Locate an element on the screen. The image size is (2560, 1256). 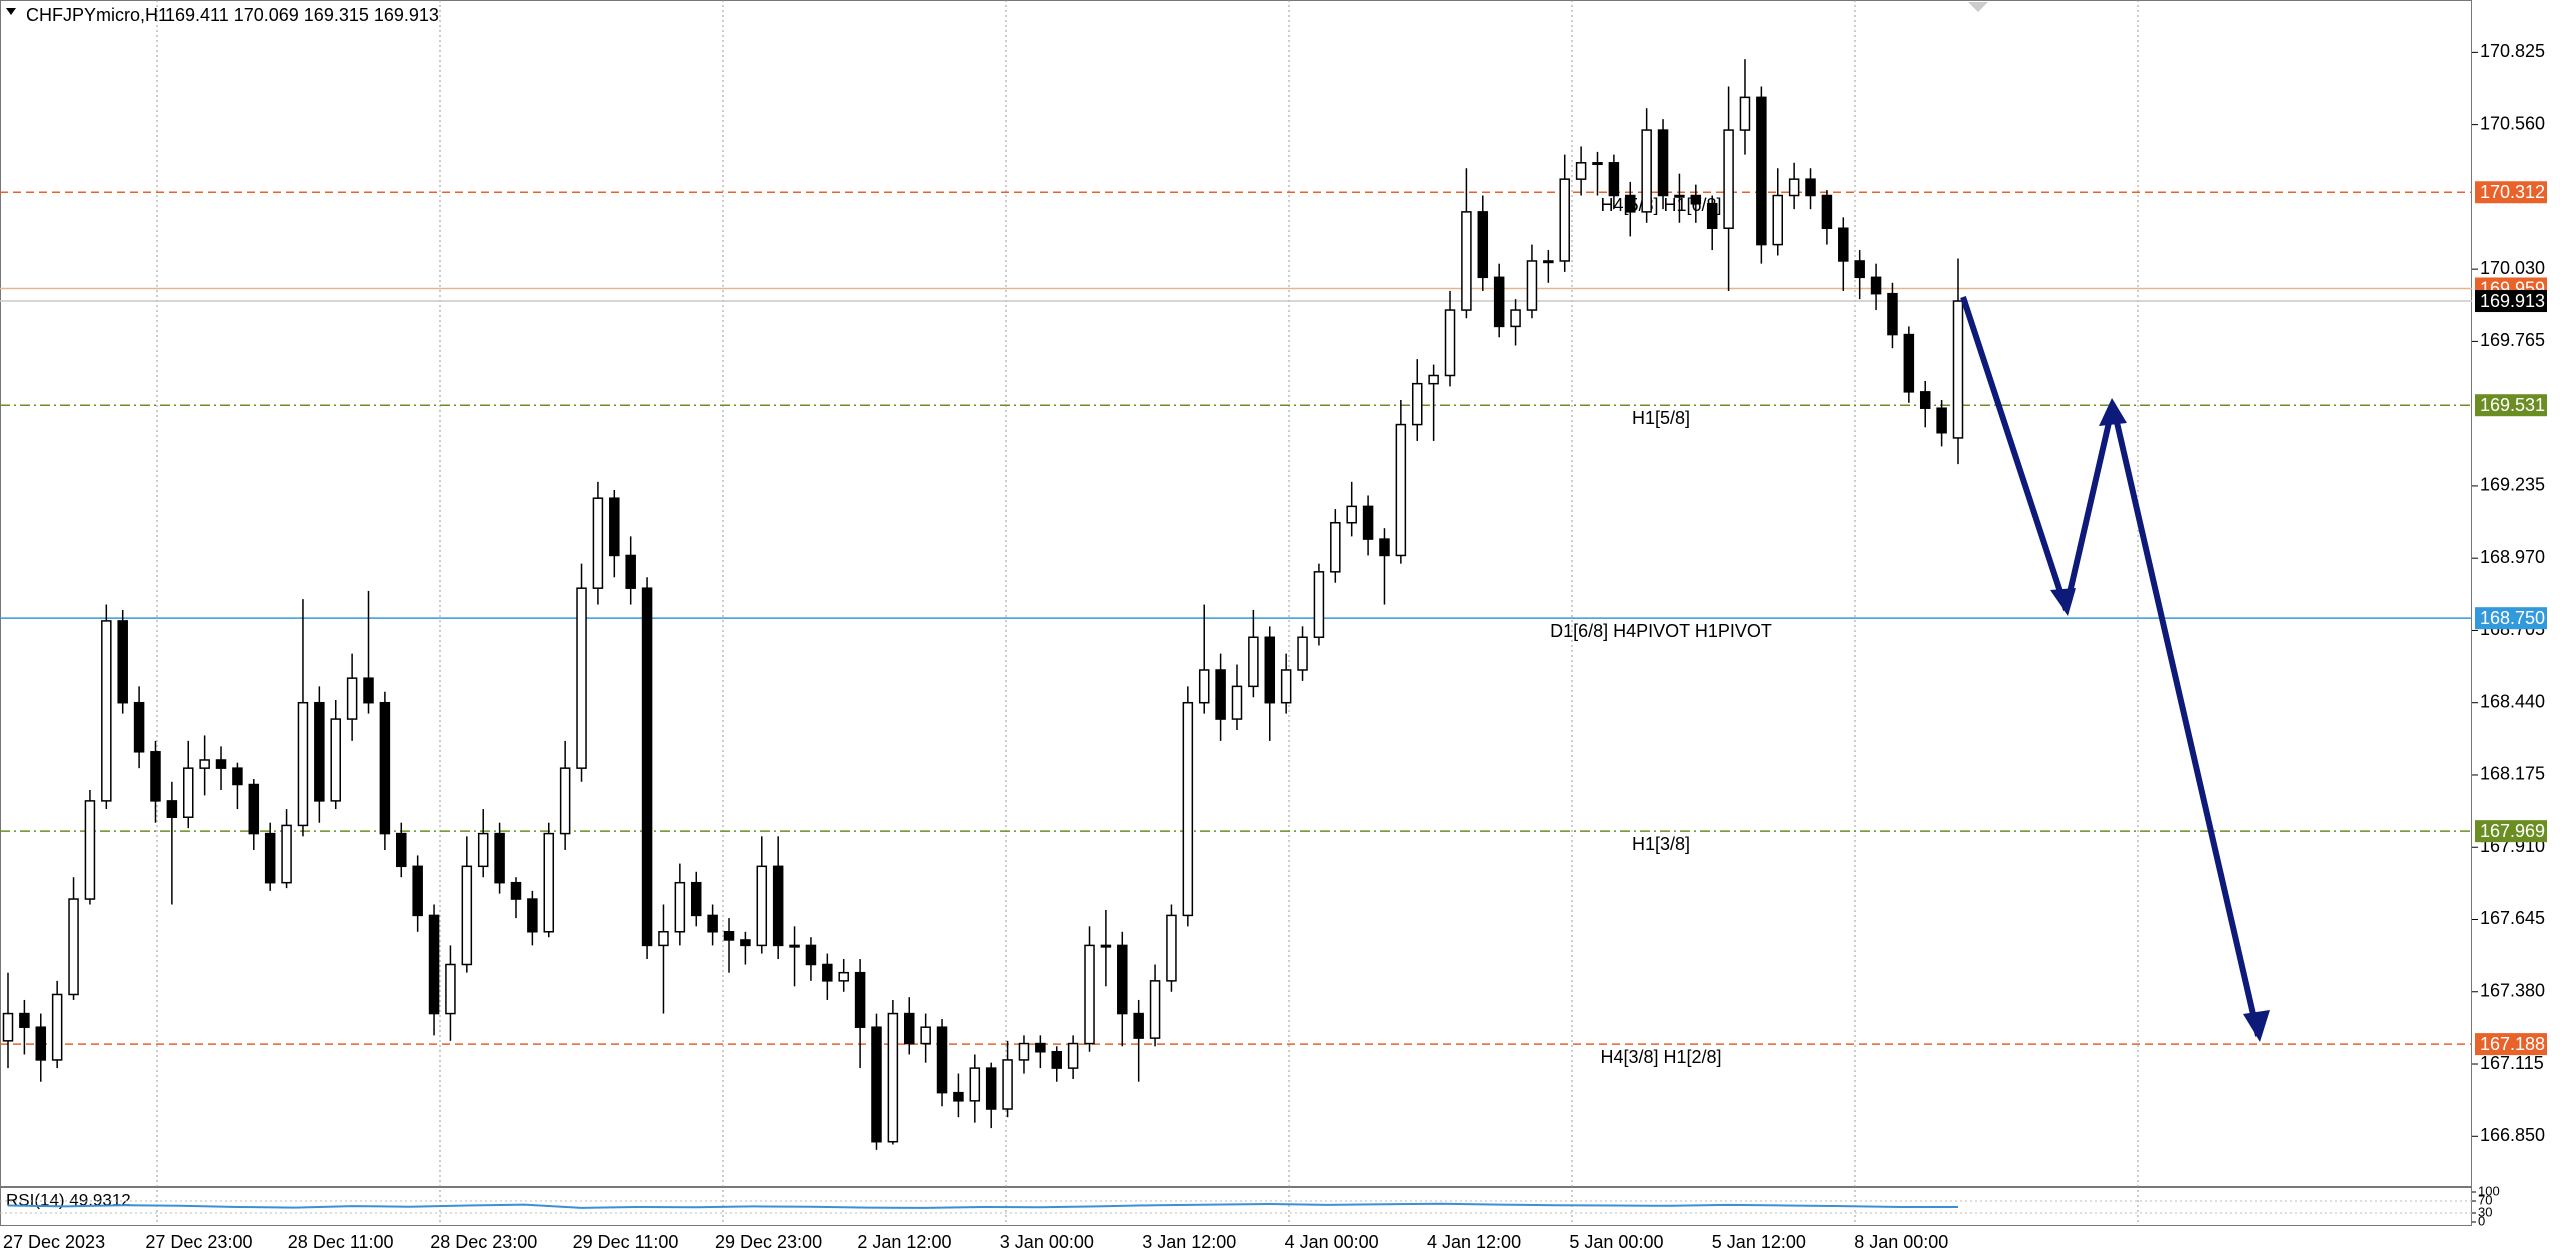
x-tick-label: 29 Dec 11:00 is located at coordinates (626, 1242).